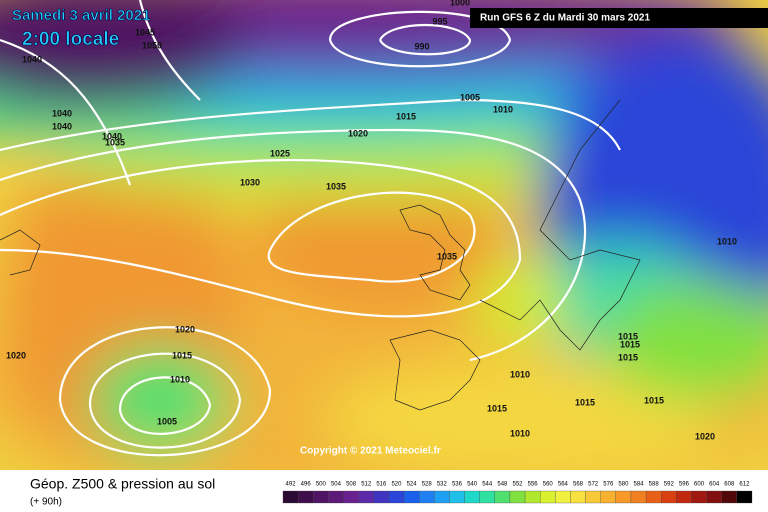 The height and width of the screenshot is (512, 768). Describe the element at coordinates (250, 182) in the screenshot. I see `isobar-label: 1030` at that location.